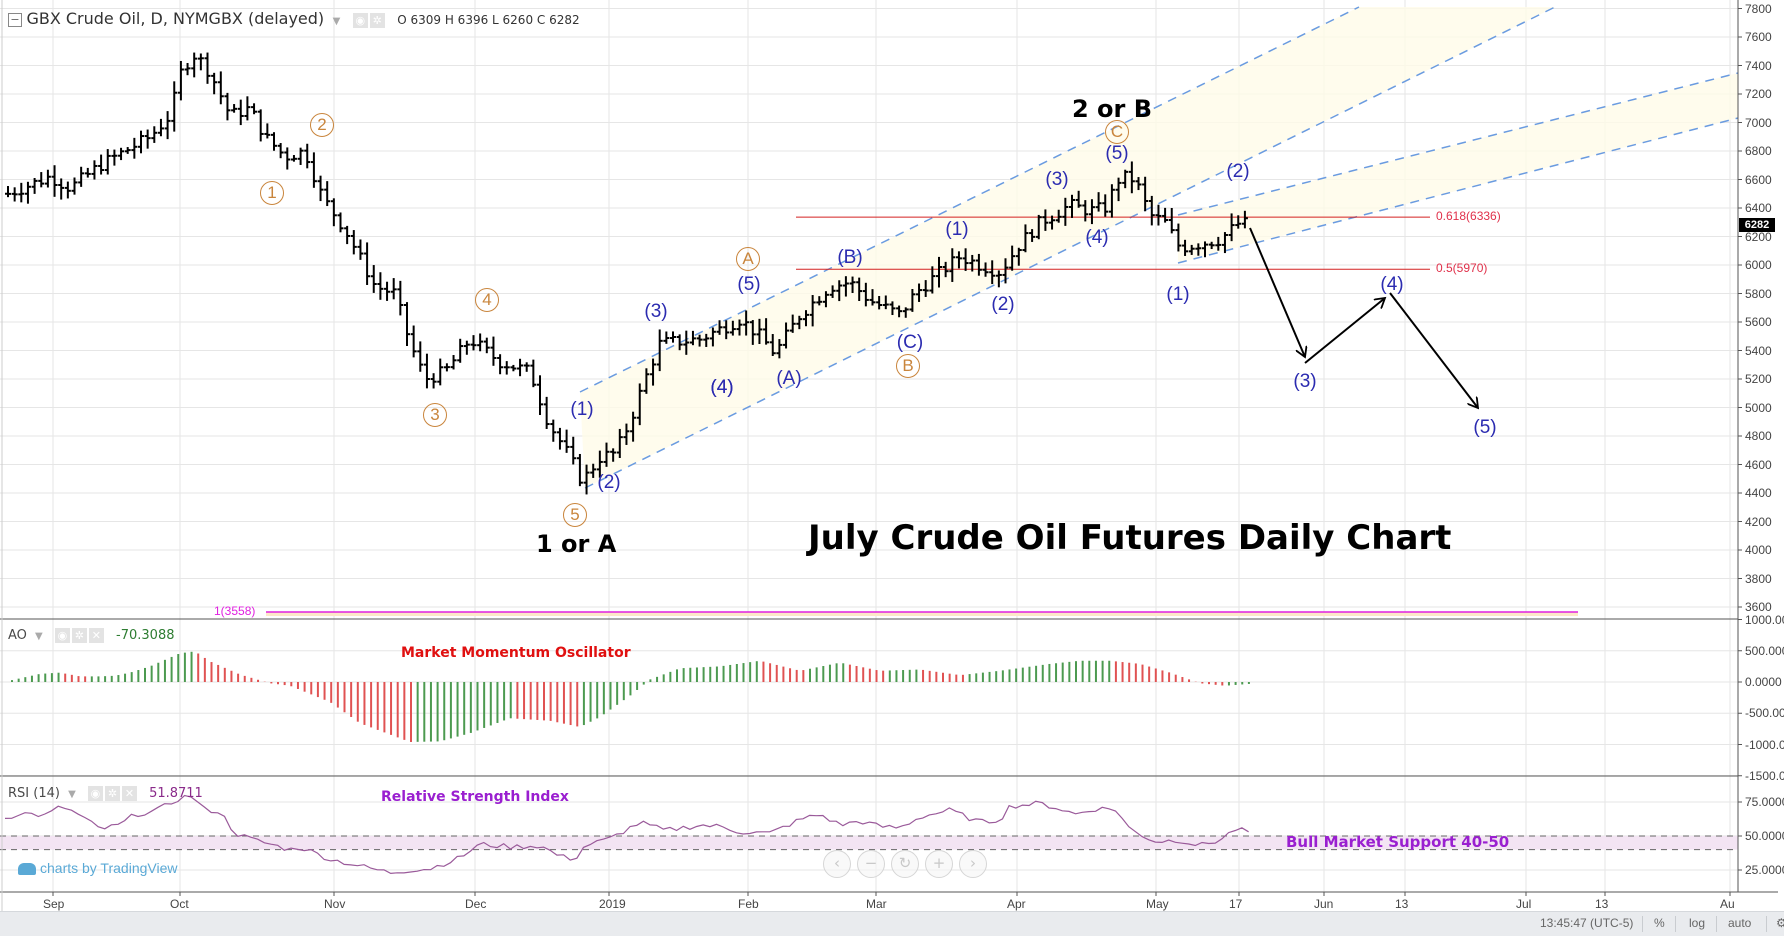  Describe the element at coordinates (1757, 225) in the screenshot. I see `last-price-tag: 6282` at that location.